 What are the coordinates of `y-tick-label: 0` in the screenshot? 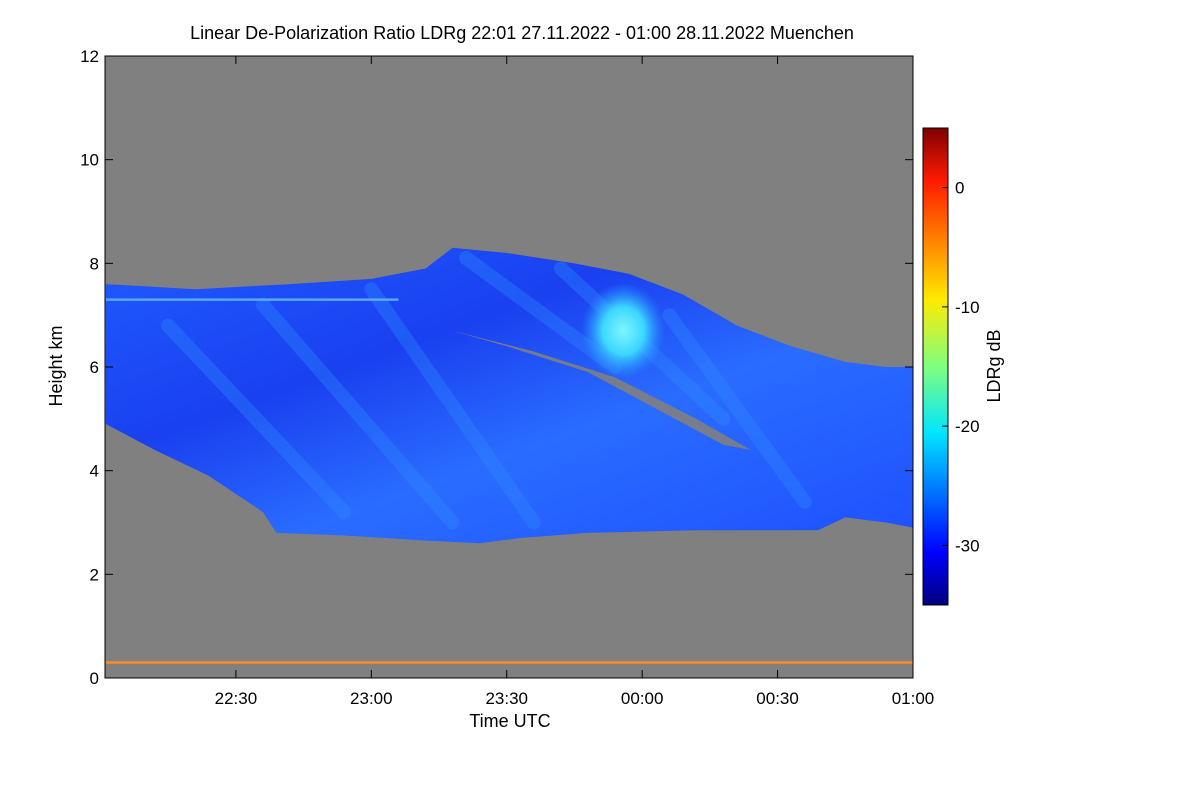 It's located at (94, 678).